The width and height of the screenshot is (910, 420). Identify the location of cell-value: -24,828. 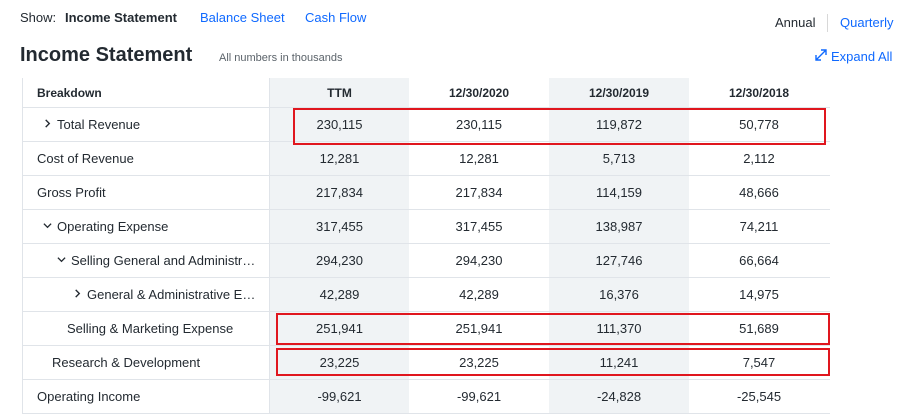
(619, 396).